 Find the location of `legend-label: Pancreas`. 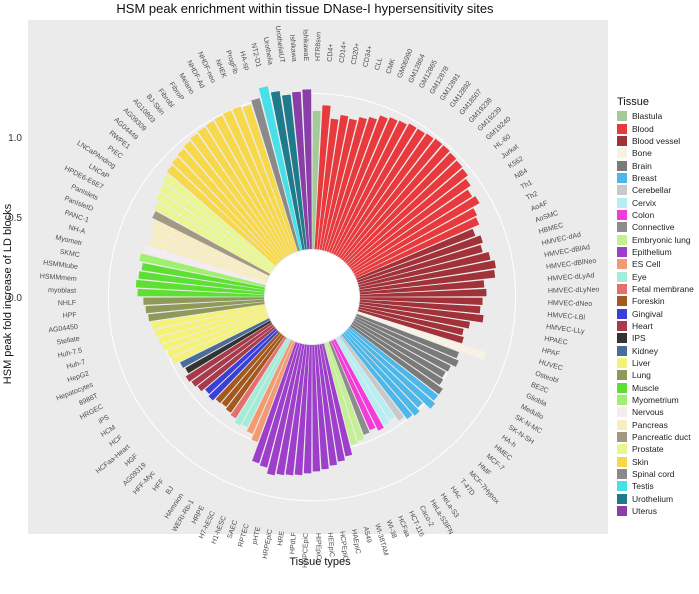

legend-label: Pancreas is located at coordinates (650, 424).